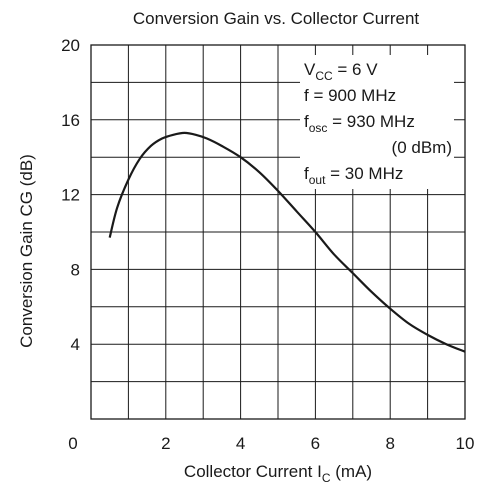  What do you see at coordinates (389, 443) in the screenshot?
I see `x-tick-label: 8` at bounding box center [389, 443].